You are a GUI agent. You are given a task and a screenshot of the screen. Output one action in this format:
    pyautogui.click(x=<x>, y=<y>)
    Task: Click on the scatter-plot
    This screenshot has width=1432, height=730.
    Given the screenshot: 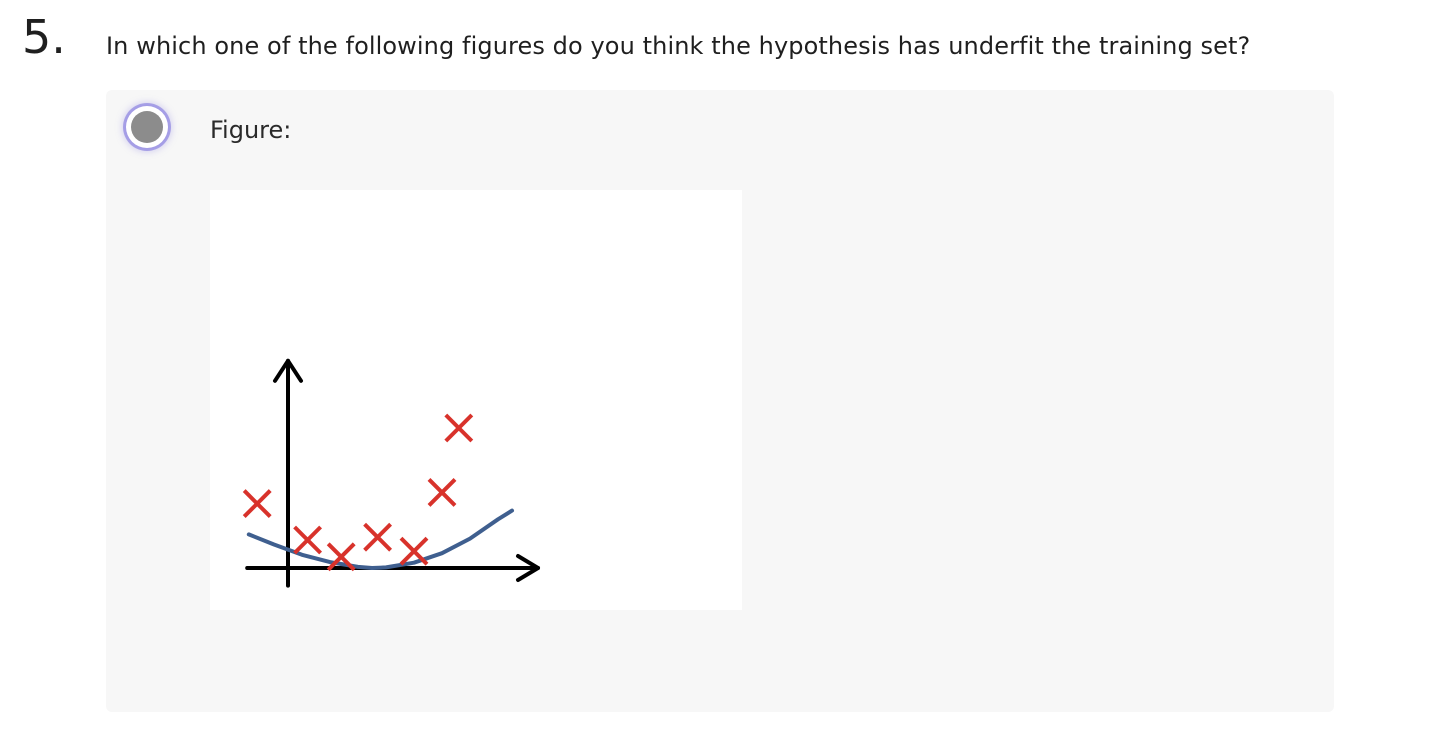 What is the action you would take?
    pyautogui.click(x=391, y=473)
    